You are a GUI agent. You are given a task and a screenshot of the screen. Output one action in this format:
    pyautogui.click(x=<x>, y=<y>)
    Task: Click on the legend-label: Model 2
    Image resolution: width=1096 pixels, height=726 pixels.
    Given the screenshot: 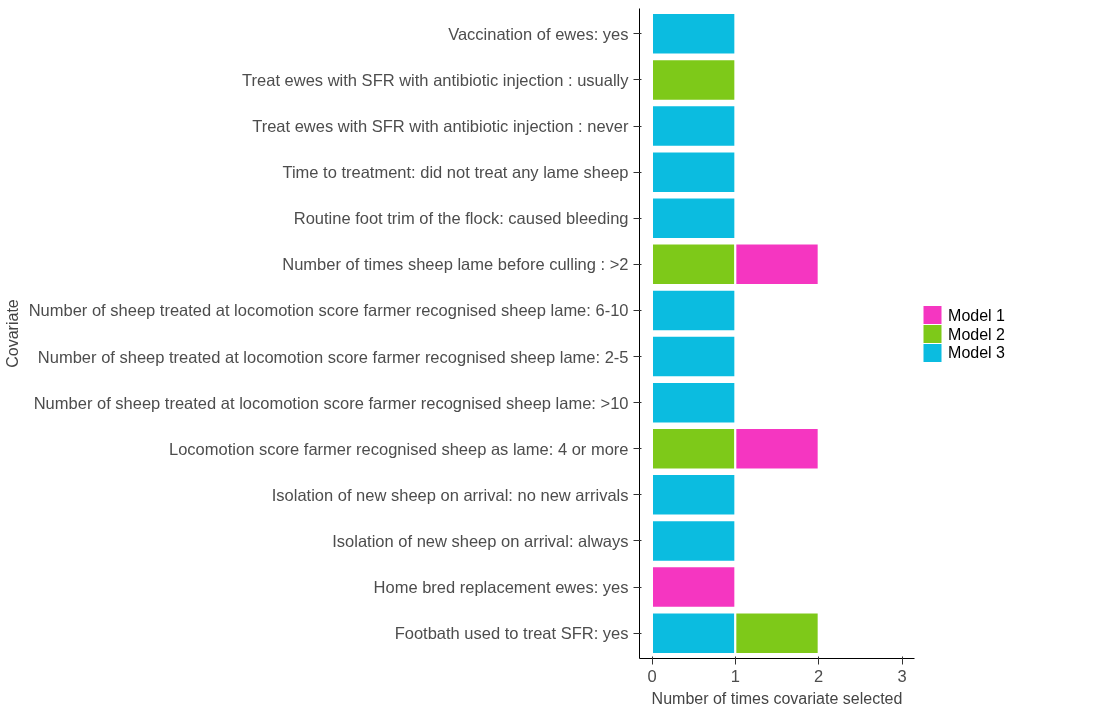 What is the action you would take?
    pyautogui.click(x=977, y=334)
    